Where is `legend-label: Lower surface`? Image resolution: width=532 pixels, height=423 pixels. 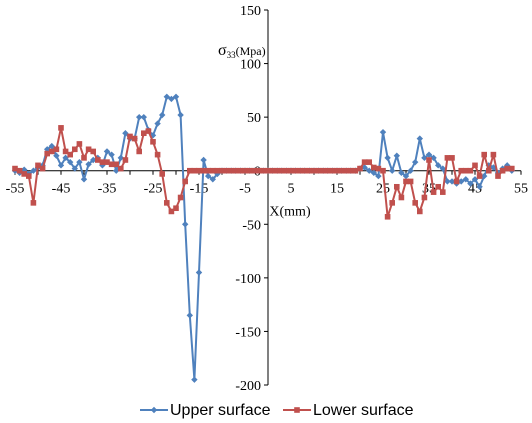 legend-label: Lower surface is located at coordinates (363, 410).